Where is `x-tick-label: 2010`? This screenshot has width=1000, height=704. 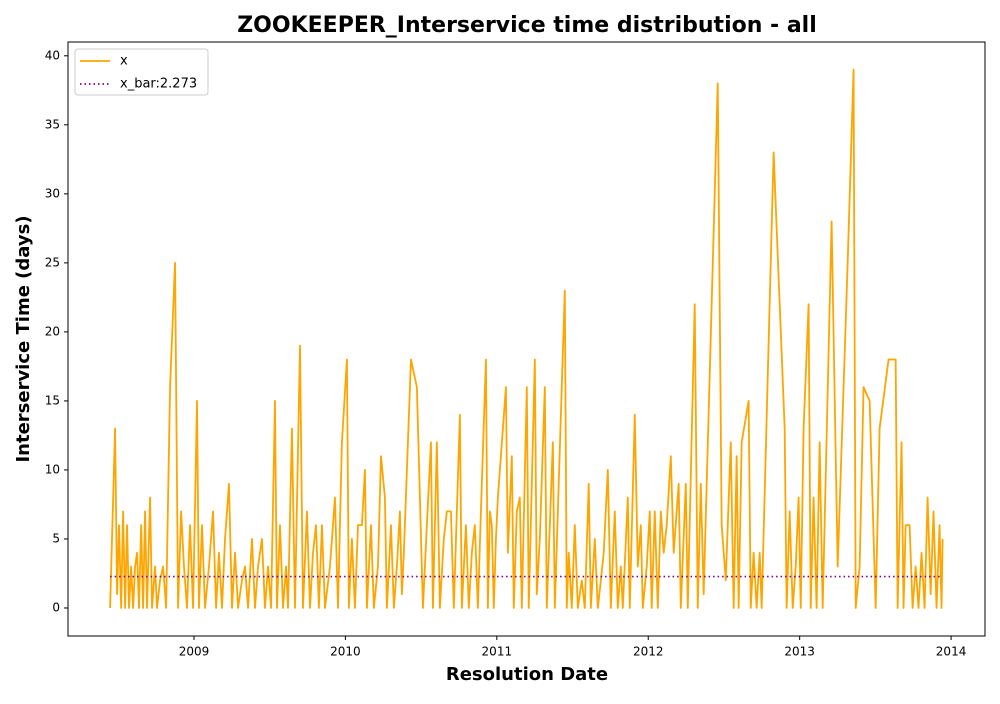
x-tick-label: 2010 is located at coordinates (345, 652).